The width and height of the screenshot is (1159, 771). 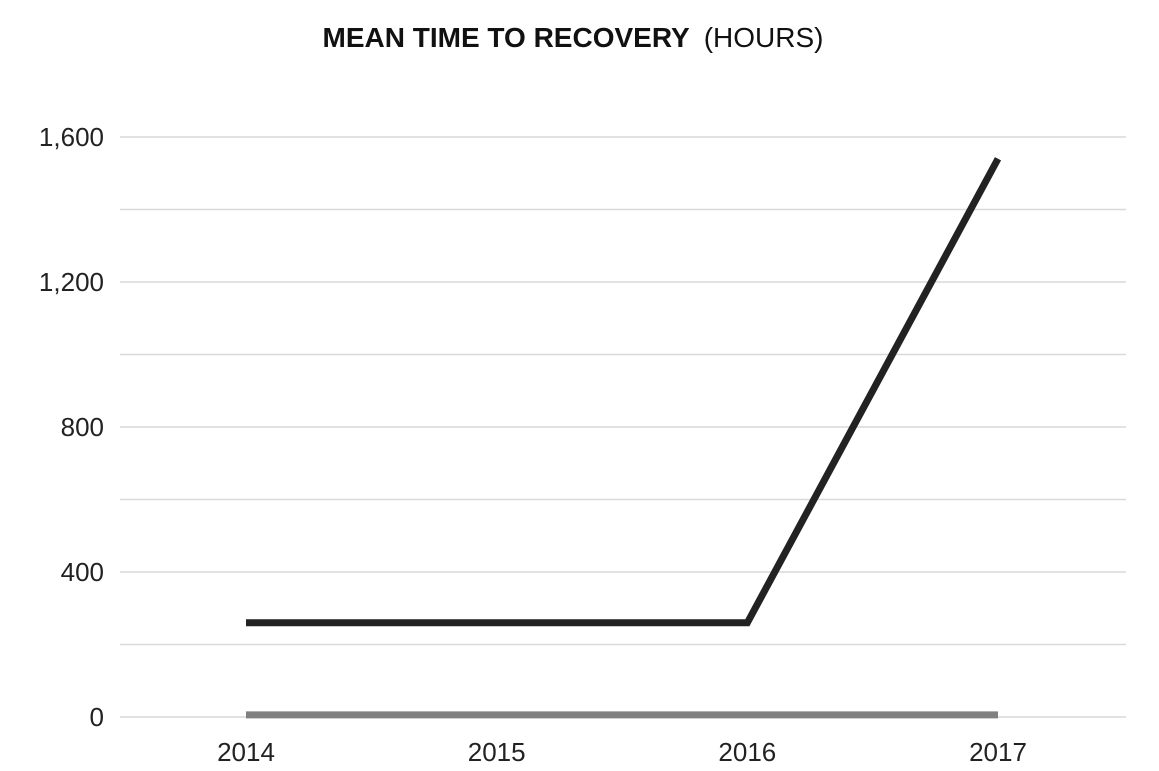 I want to click on chart-title-unit: (HOURS), so click(x=764, y=37).